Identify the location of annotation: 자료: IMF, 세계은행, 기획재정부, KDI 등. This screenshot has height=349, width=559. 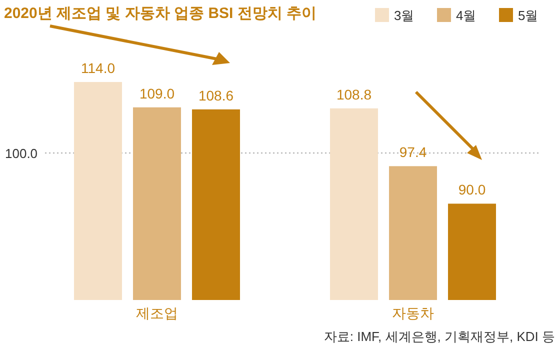
(439, 336).